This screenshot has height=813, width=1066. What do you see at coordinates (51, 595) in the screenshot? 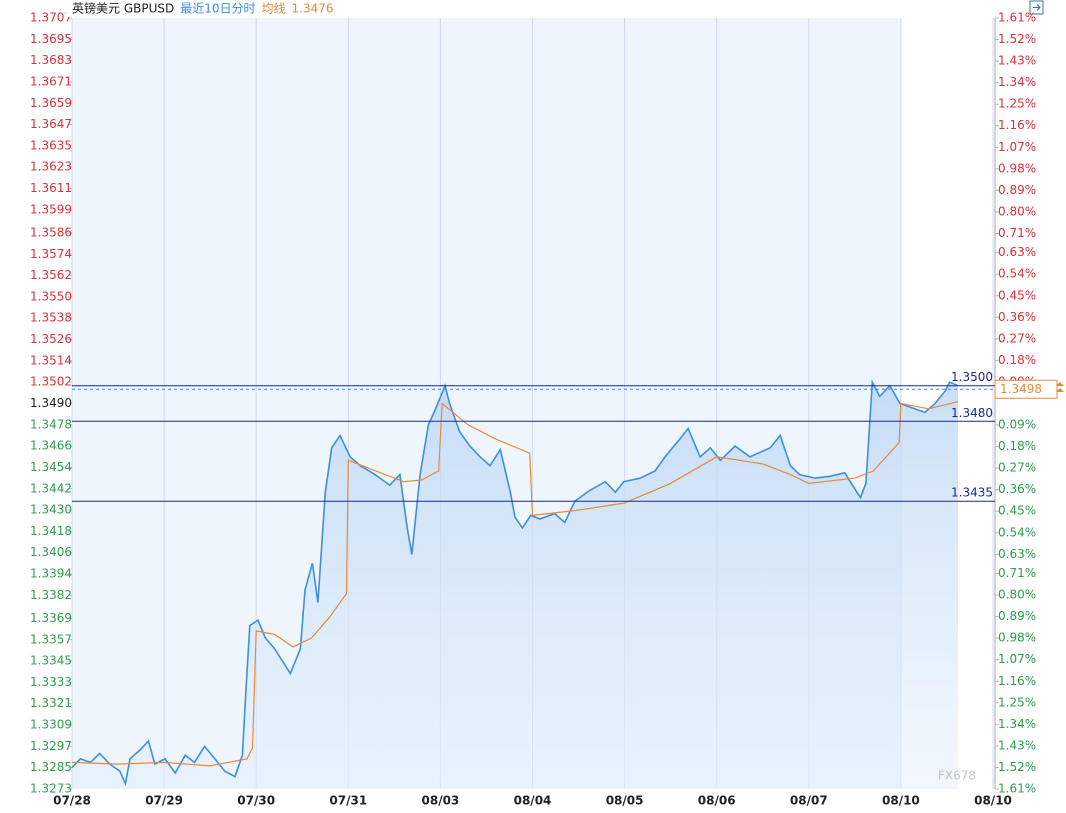
I see `y-tick-label: 1.3382` at bounding box center [51, 595].